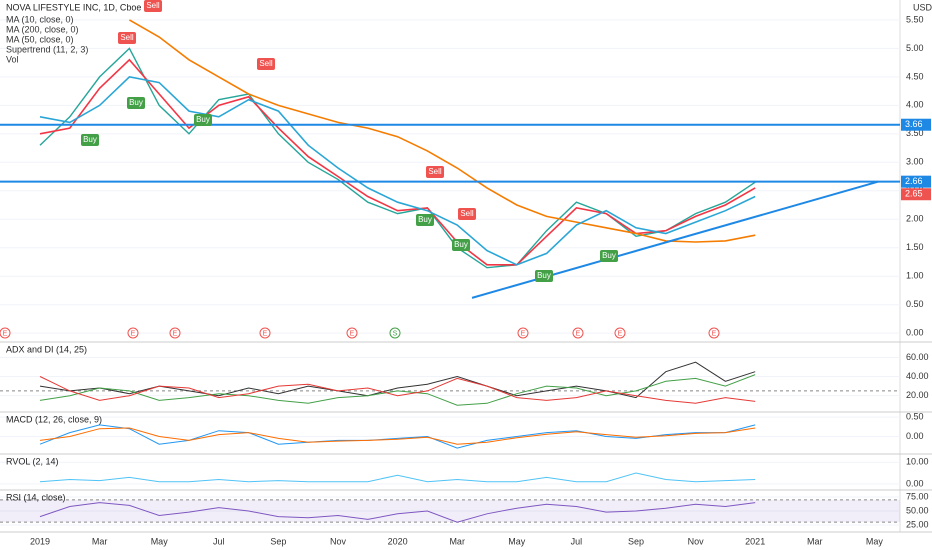 The image size is (932, 550). What do you see at coordinates (40, 19) in the screenshot?
I see `legend-entry: MA (10, close, 0)` at bounding box center [40, 19].